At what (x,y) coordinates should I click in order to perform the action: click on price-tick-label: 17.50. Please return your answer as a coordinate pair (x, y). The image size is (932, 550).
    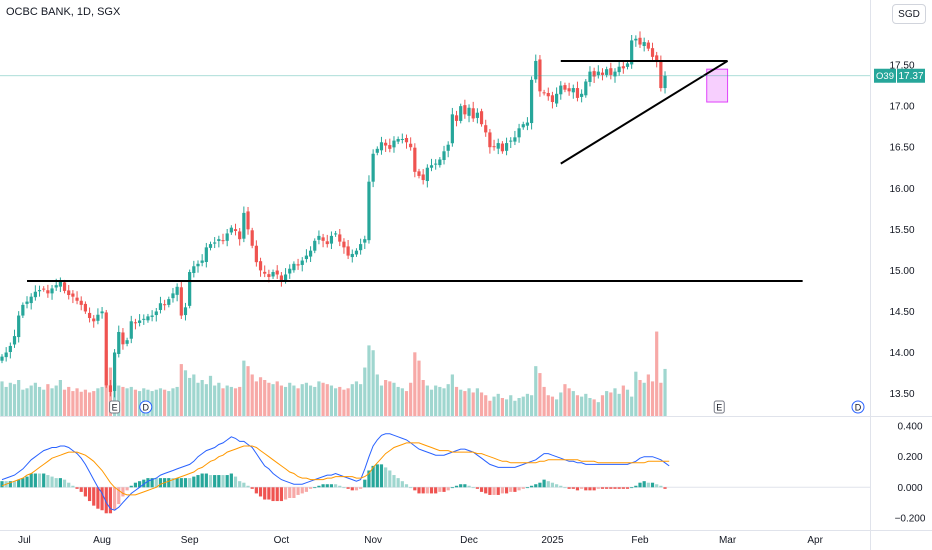
    Looking at the image, I should click on (901, 66).